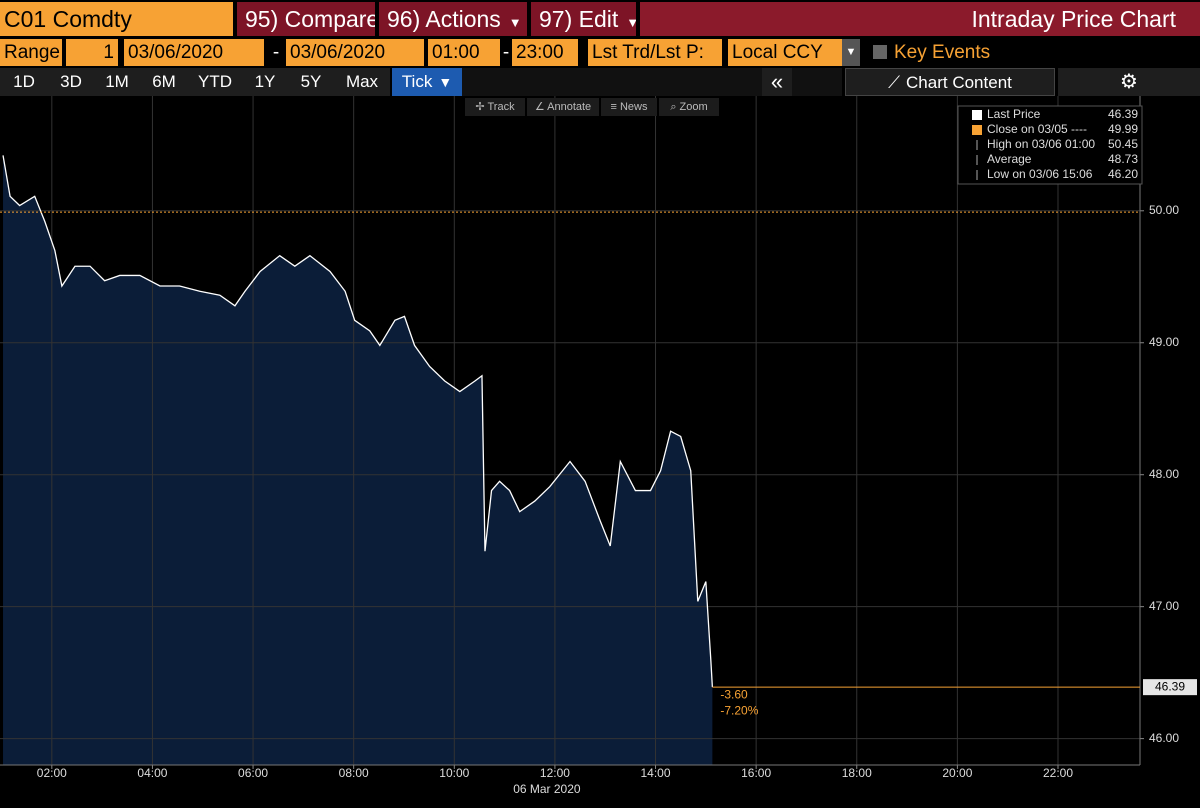 Image resolution: width=1200 pixels, height=808 pixels. Describe the element at coordinates (92, 52) in the screenshot. I see `period-field: 1` at that location.